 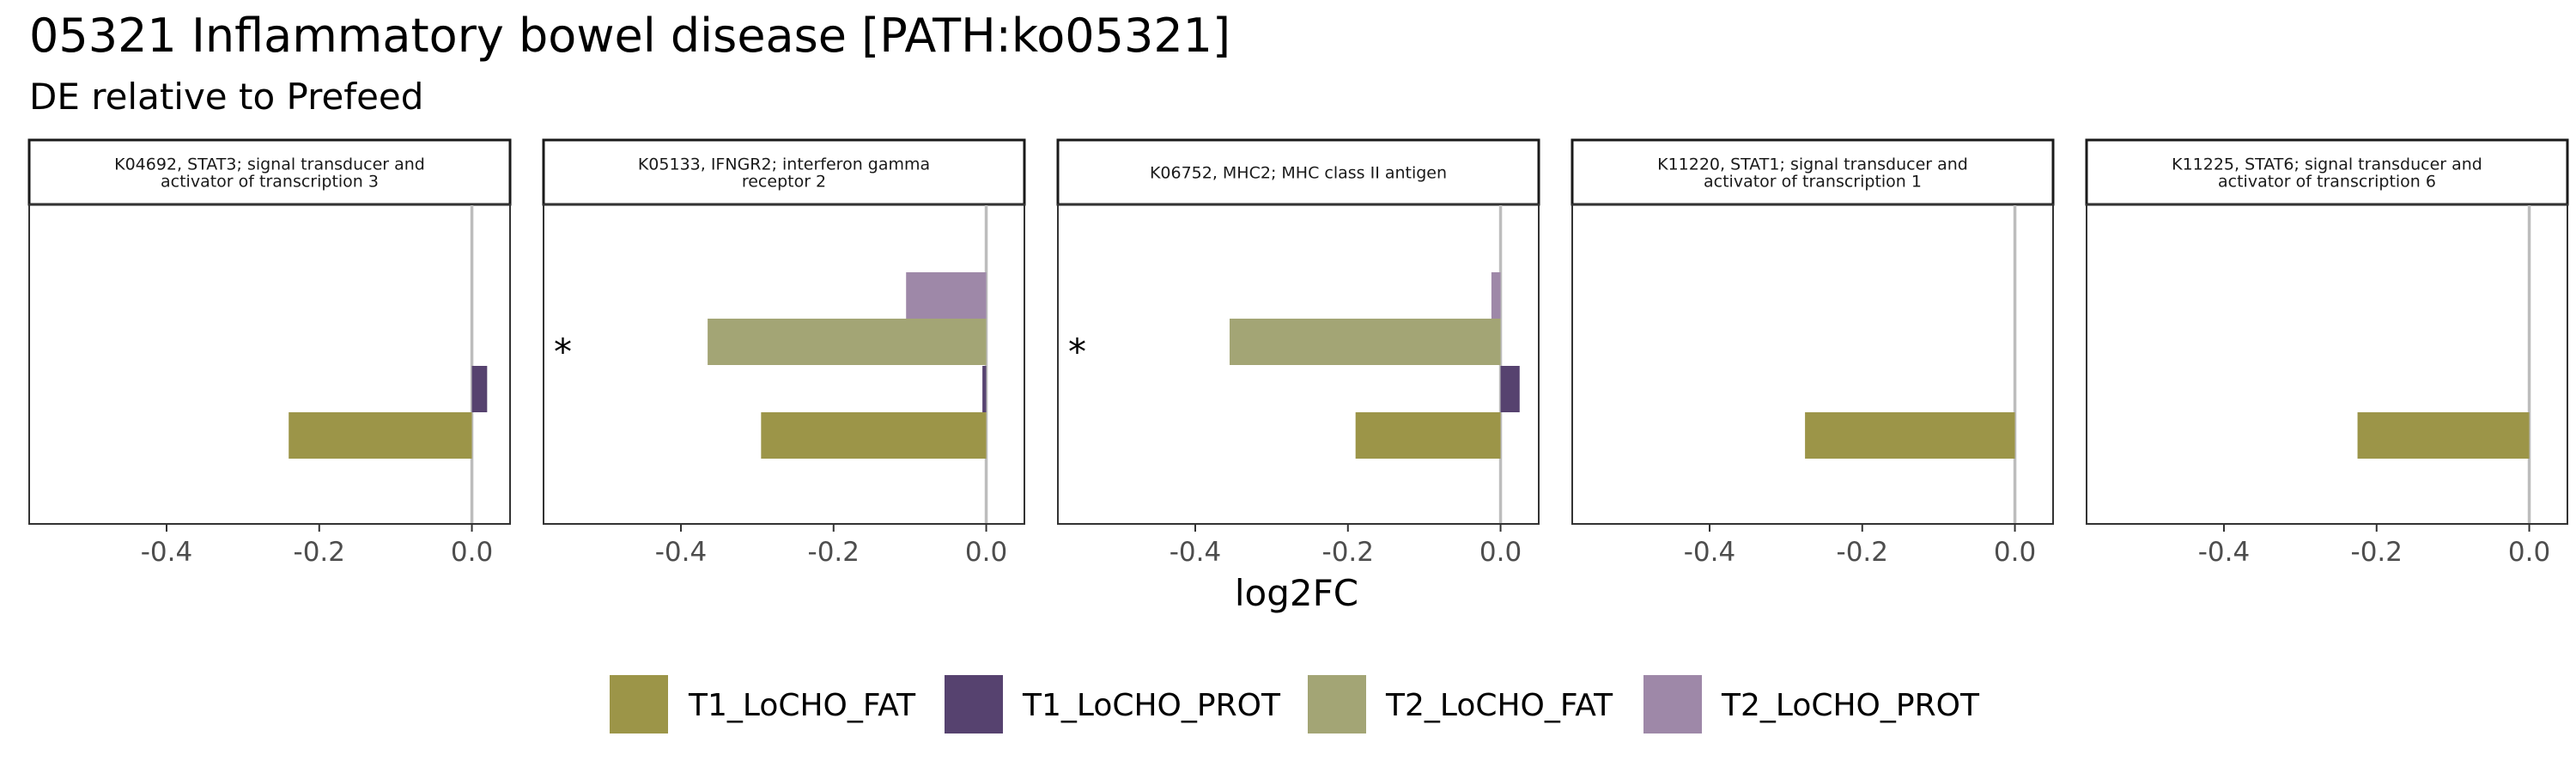 I want to click on legend-label: T2_LoCHO_PROT, so click(x=1850, y=705).